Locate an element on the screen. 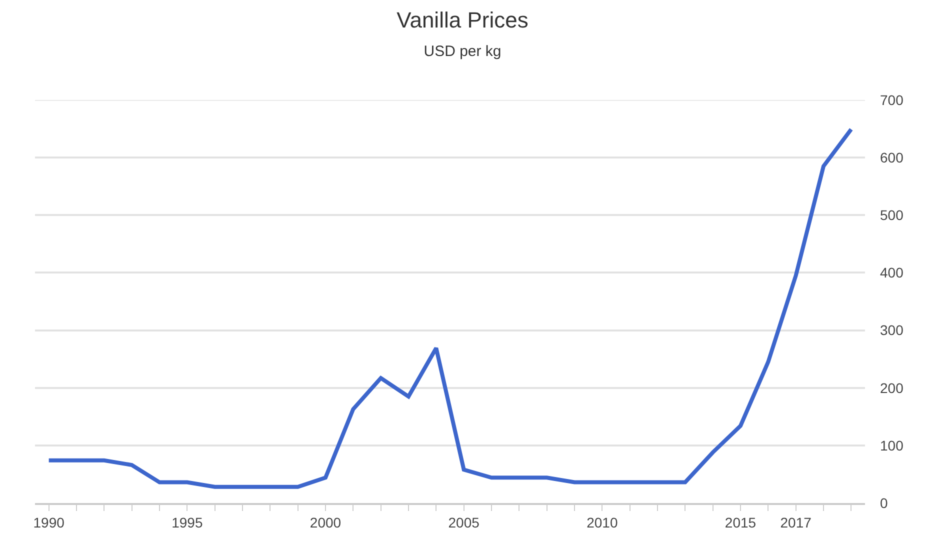 The height and width of the screenshot is (548, 925). x-tick-label: 1995 is located at coordinates (187, 522).